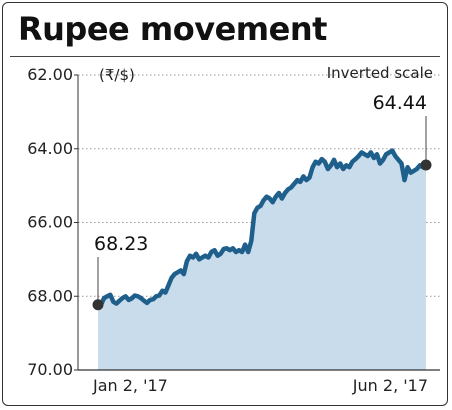  I want to click on start-point-marker, so click(98, 305).